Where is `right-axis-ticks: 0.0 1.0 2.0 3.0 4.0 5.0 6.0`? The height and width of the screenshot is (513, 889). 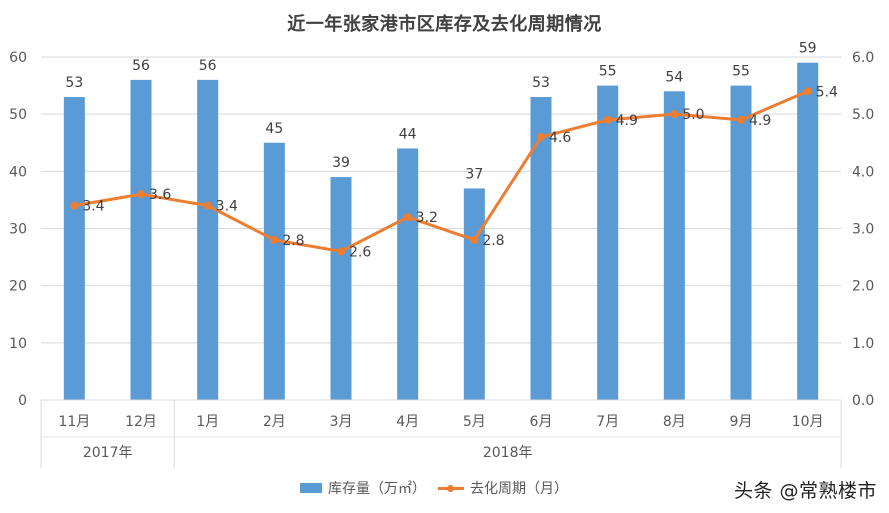 right-axis-ticks: 0.0 1.0 2.0 3.0 4.0 5.0 6.0 is located at coordinates (863, 229).